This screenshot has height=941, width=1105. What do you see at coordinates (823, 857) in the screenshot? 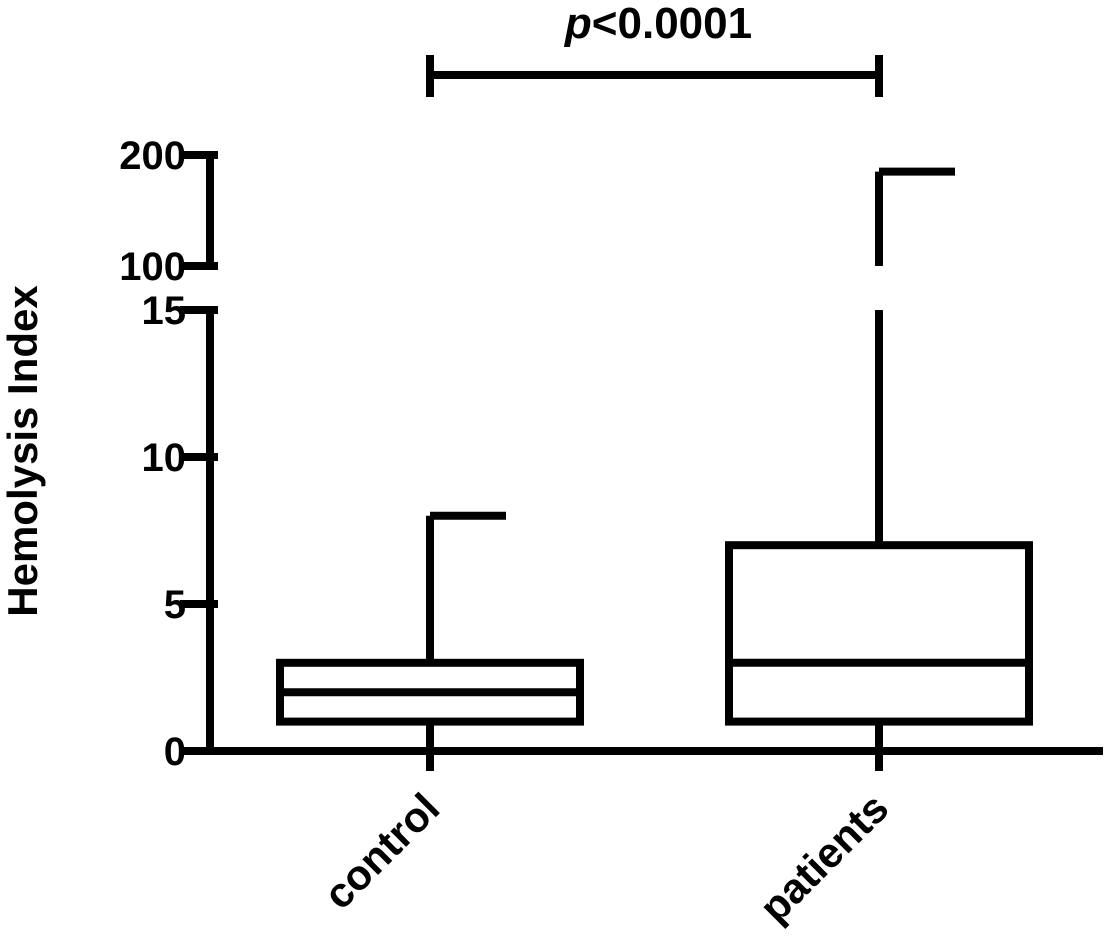
I see `category-label-patients: patients` at bounding box center [823, 857].